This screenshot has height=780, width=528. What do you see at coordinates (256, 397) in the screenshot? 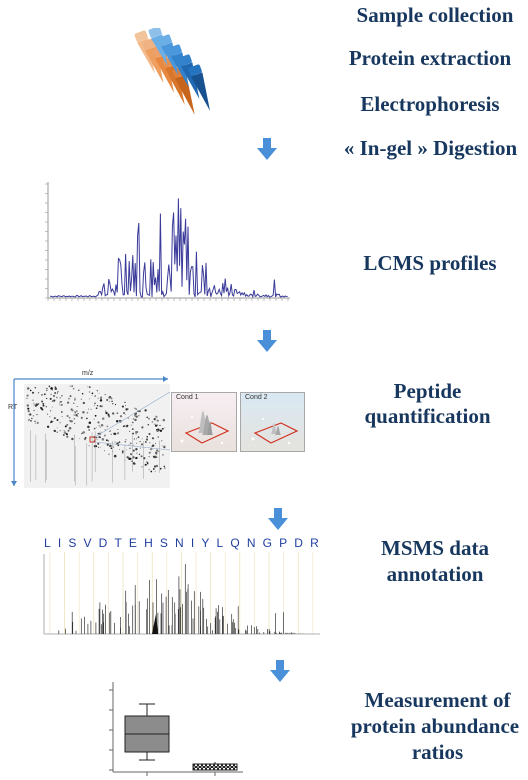
I see `cond2-label: Cond 2` at bounding box center [256, 397].